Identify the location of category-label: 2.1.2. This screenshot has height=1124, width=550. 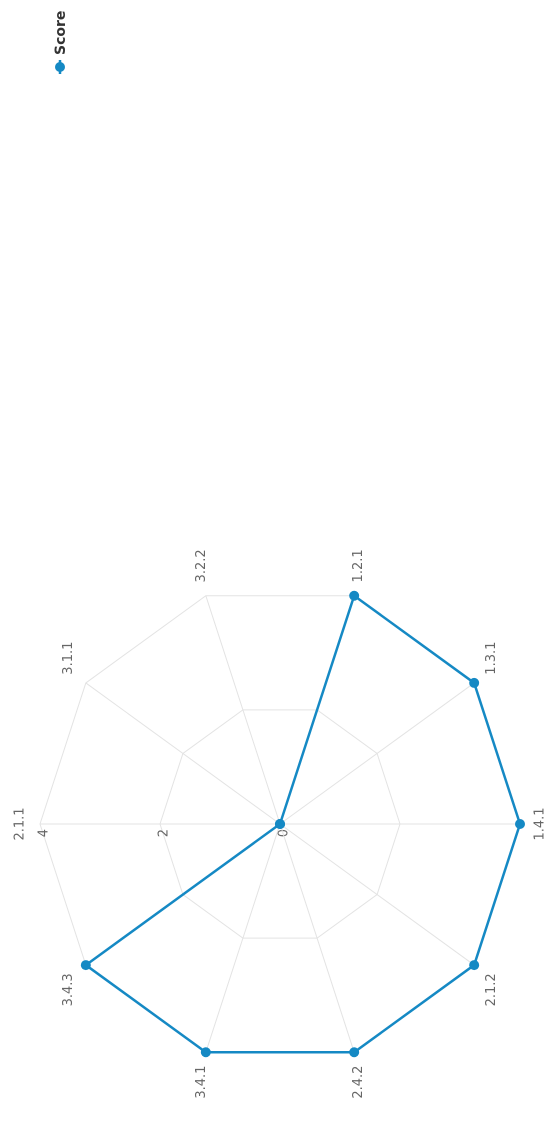
(491, 989).